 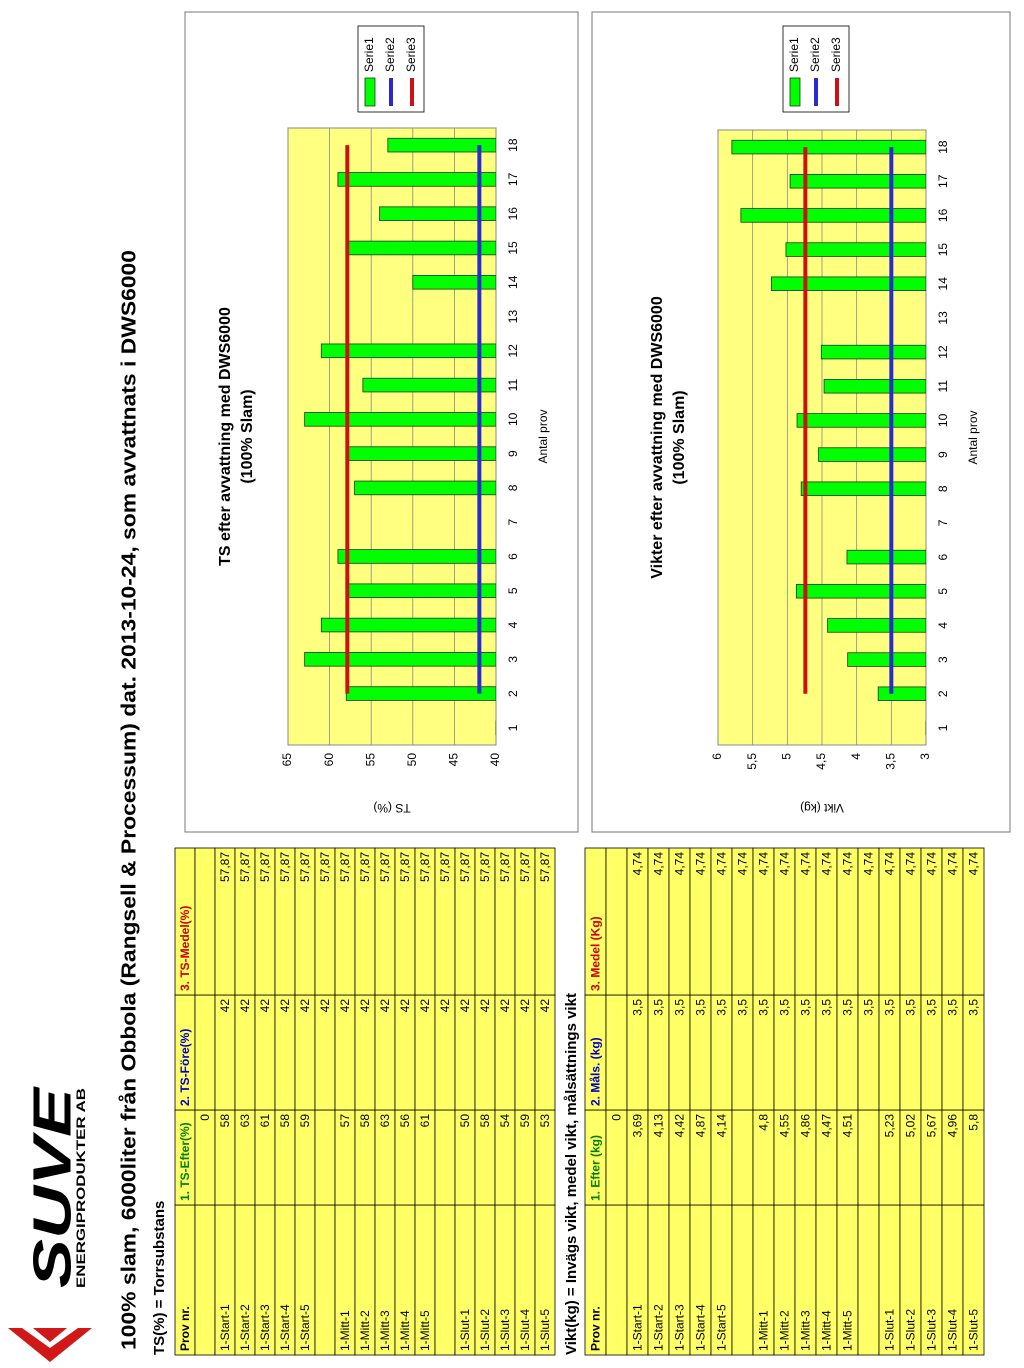 I want to click on y-axis-label: TS (%), so click(x=391, y=808).